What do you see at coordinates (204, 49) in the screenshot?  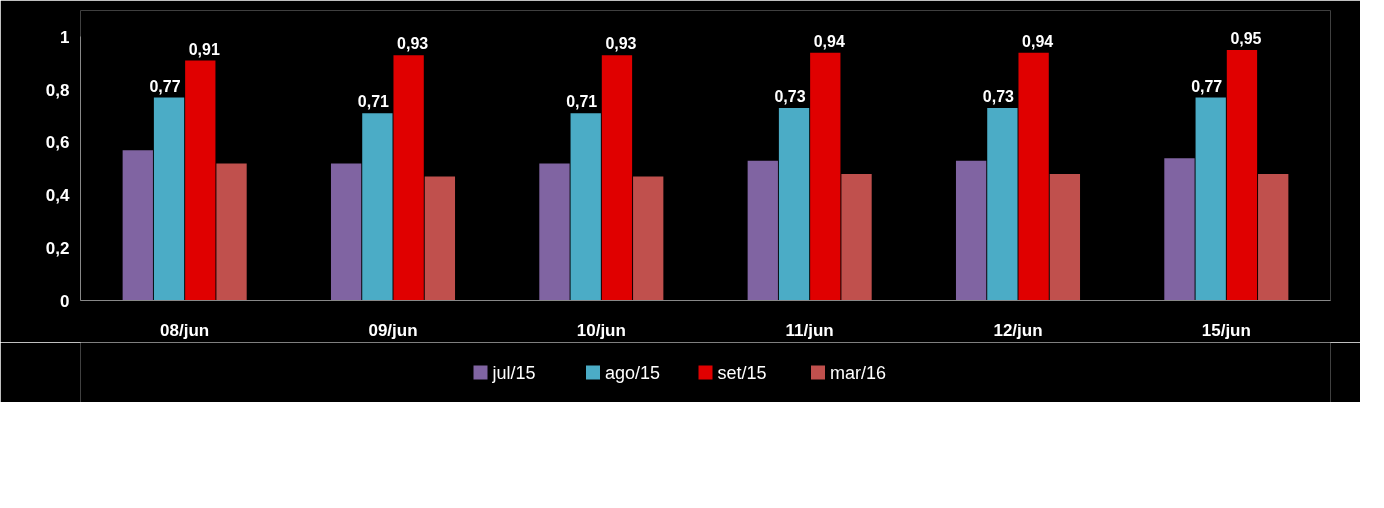 I see `data-label: 0,91` at bounding box center [204, 49].